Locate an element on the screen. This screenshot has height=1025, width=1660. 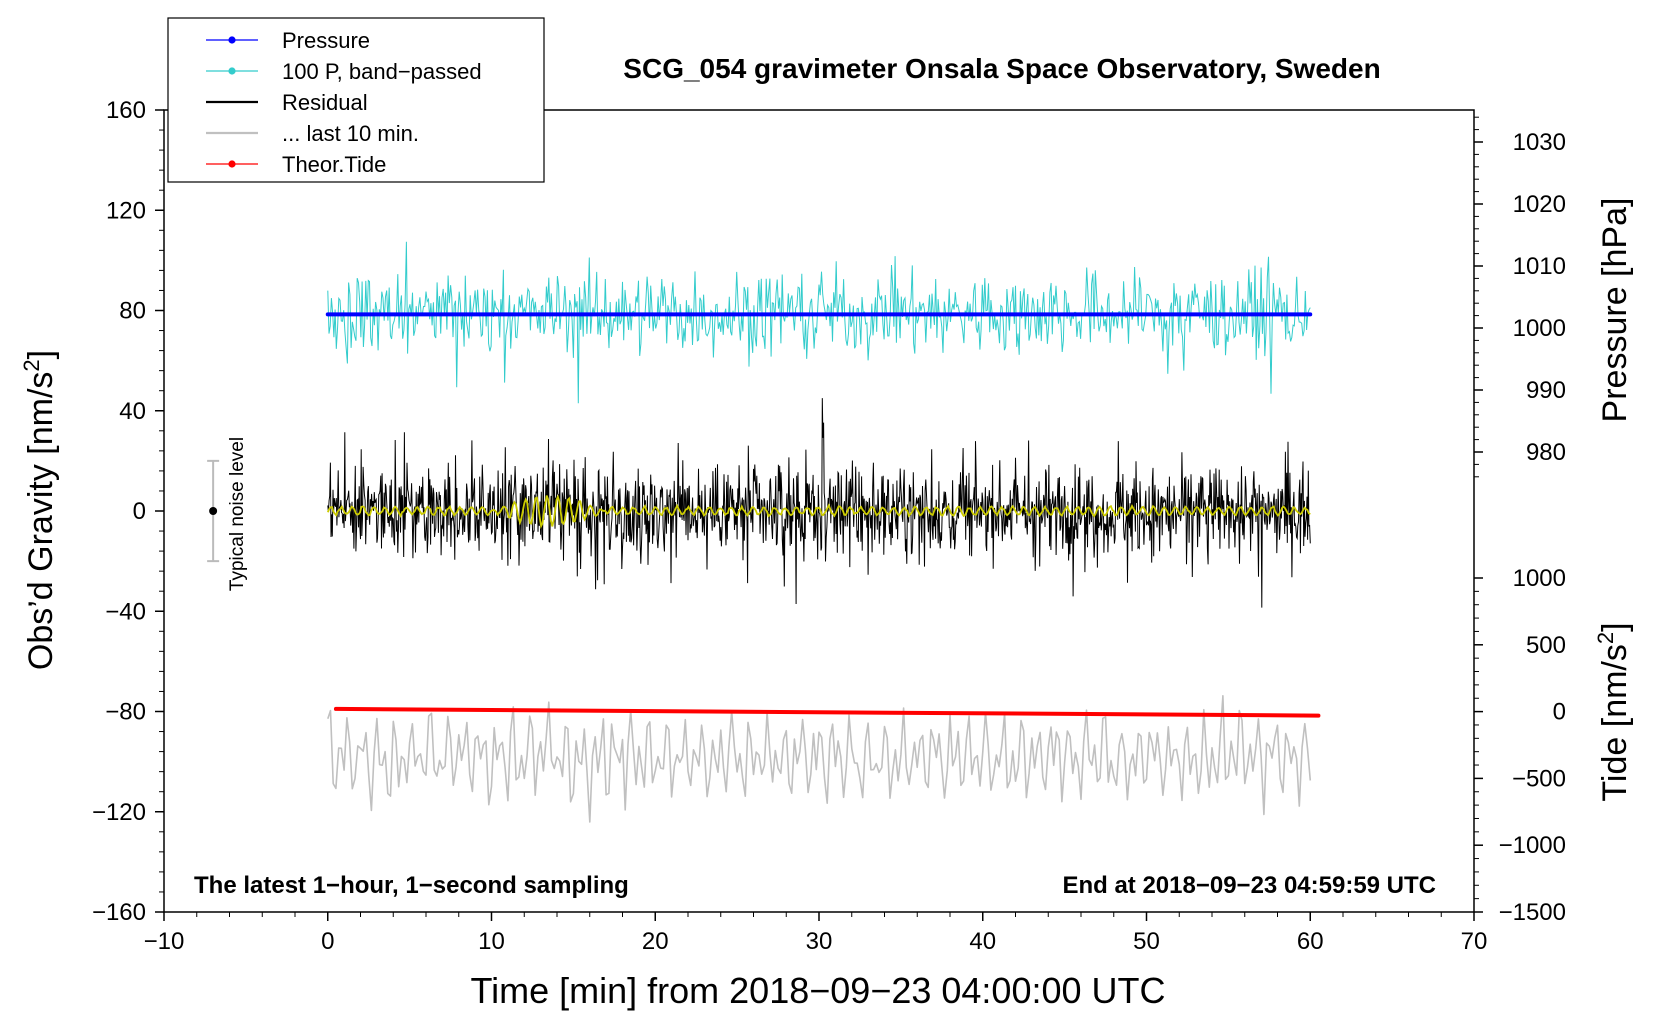
series-last-10-min is located at coordinates (819, 759).